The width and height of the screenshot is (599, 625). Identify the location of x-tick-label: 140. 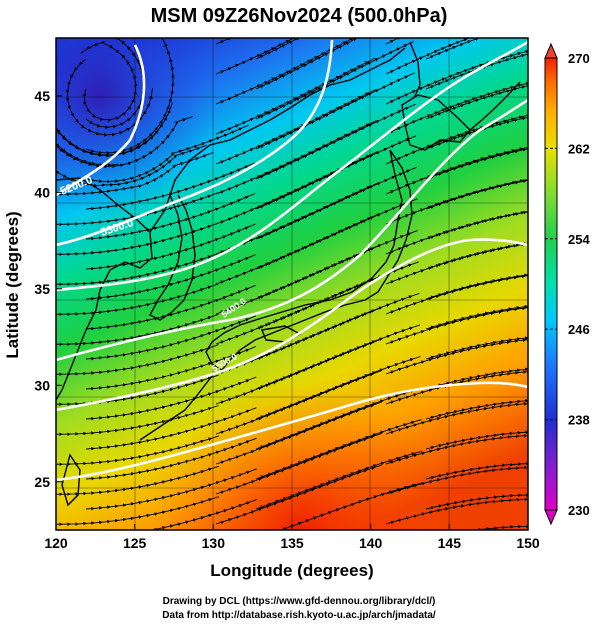
(371, 543).